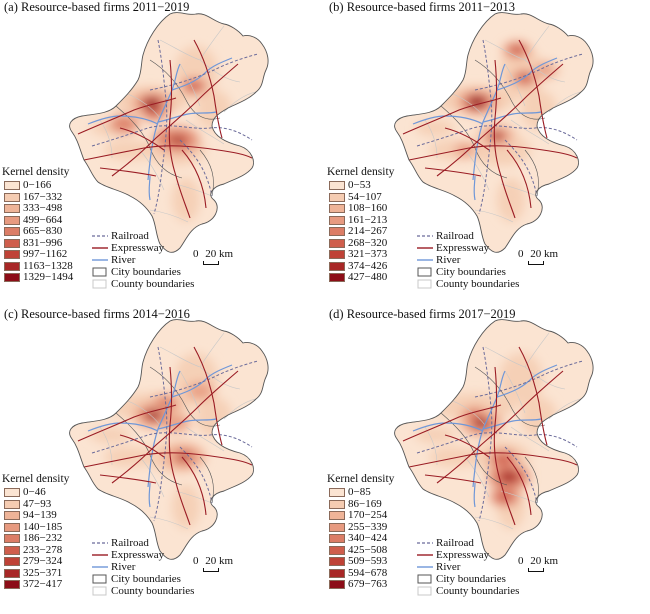  I want to click on legend-city-boundaries-label: City boundaries, so click(146, 579).